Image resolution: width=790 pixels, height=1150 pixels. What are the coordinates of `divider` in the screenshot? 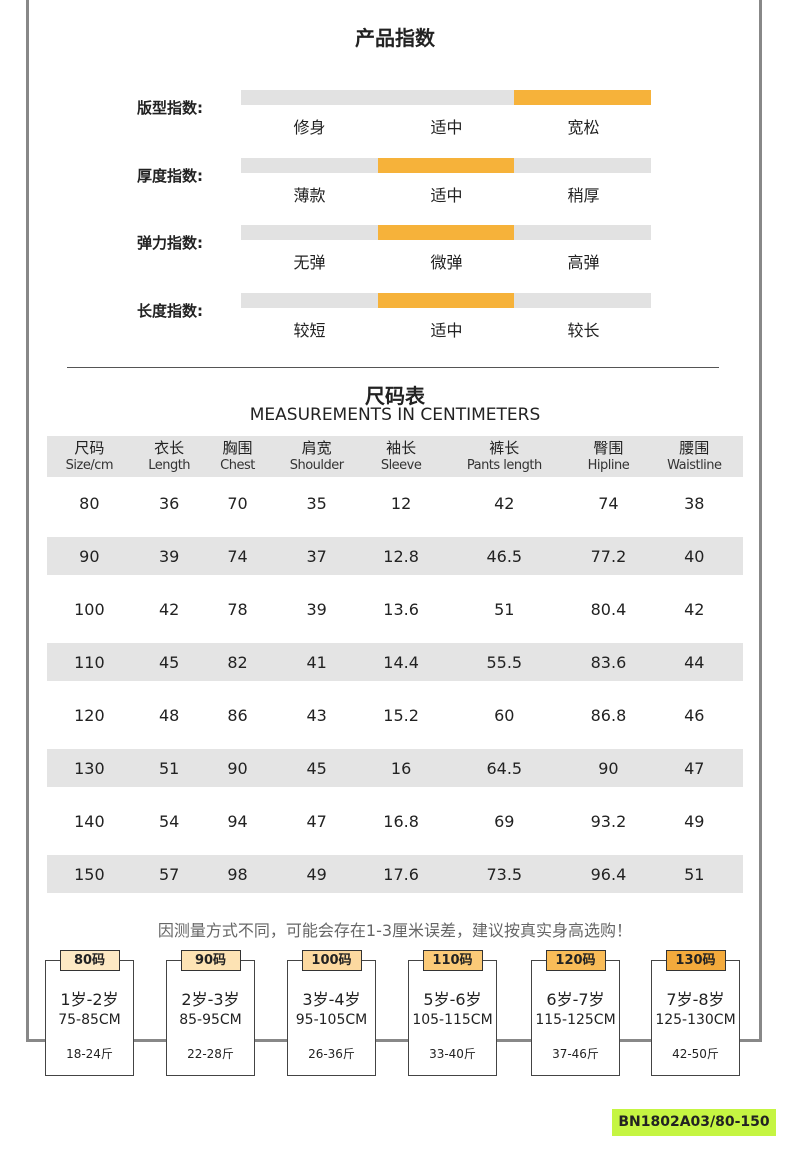 It's located at (393, 367).